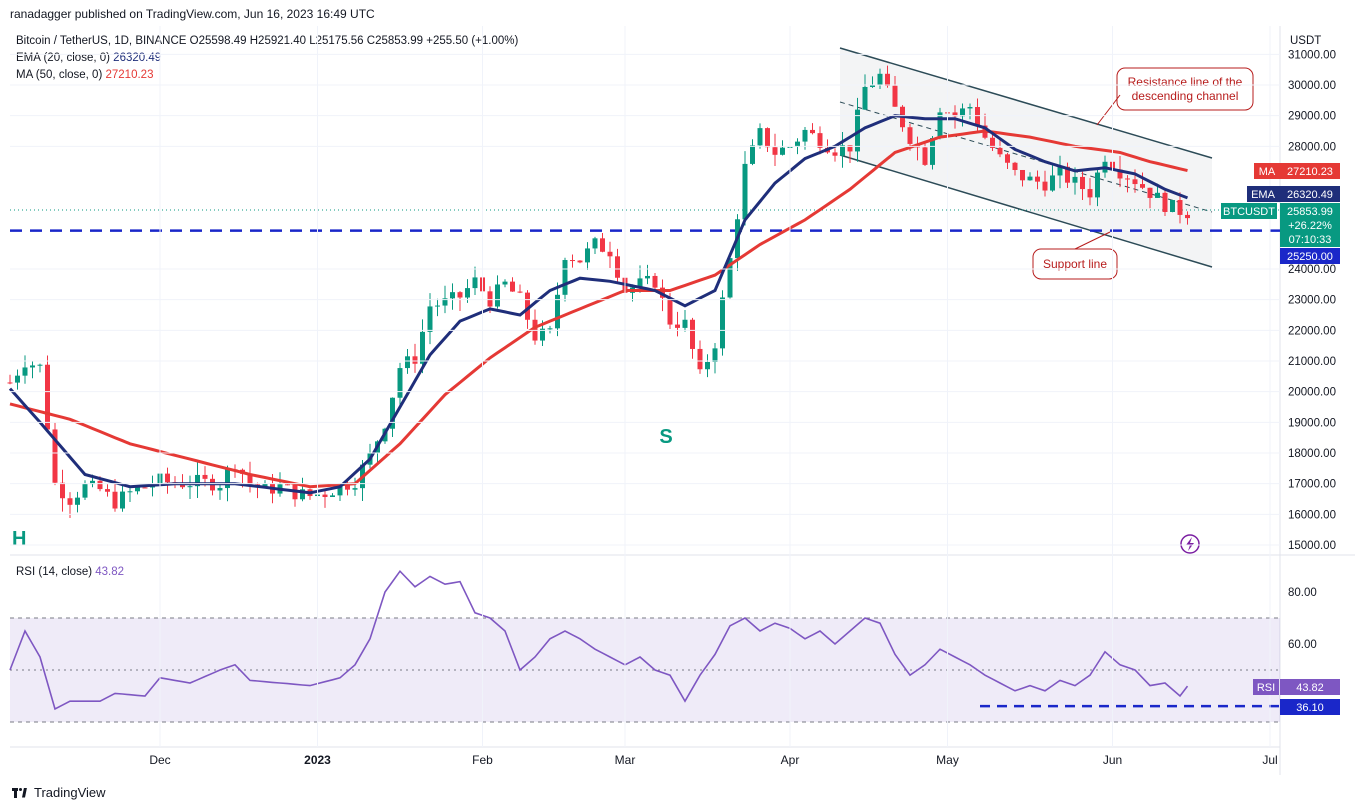  Describe the element at coordinates (947, 760) in the screenshot. I see `time-tick-label: May` at that location.